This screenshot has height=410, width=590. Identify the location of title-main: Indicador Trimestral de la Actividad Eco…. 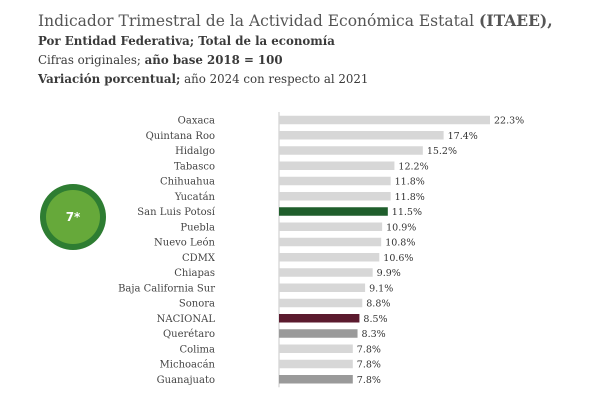
(256, 21).